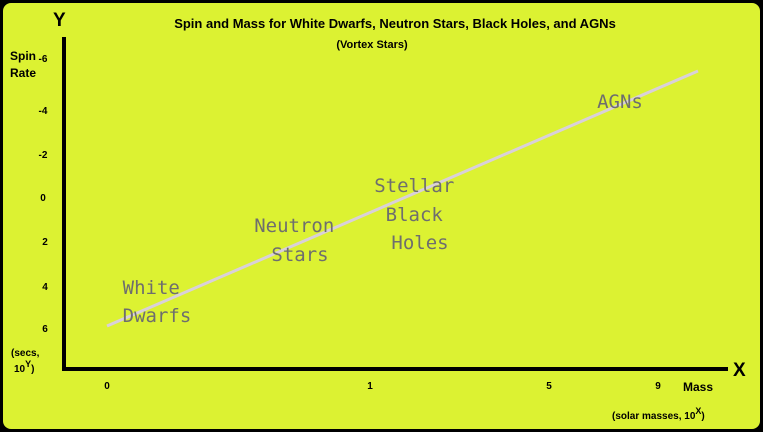 The width and height of the screenshot is (763, 432). What do you see at coordinates (23, 73) in the screenshot?
I see `y-axis-label-line2: Rate` at bounding box center [23, 73].